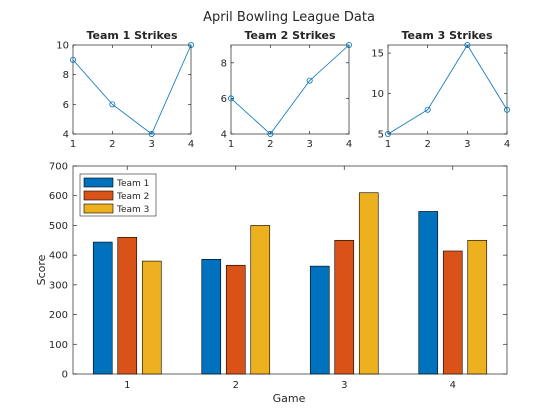 The width and height of the screenshot is (560, 420). I want to click on legend-label-team3: Team 3, so click(132, 210).